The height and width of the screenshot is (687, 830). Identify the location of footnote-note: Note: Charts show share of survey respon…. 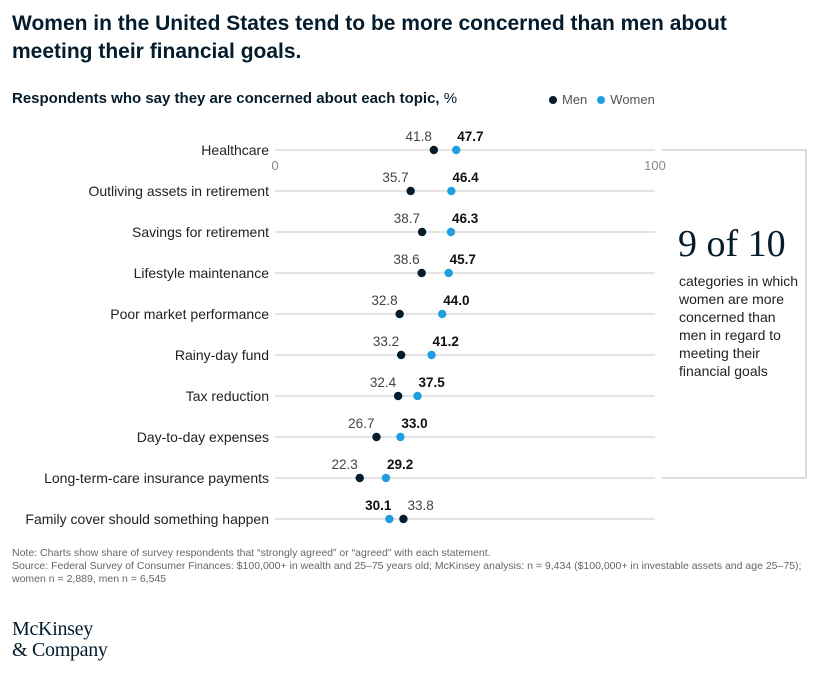
(251, 553).